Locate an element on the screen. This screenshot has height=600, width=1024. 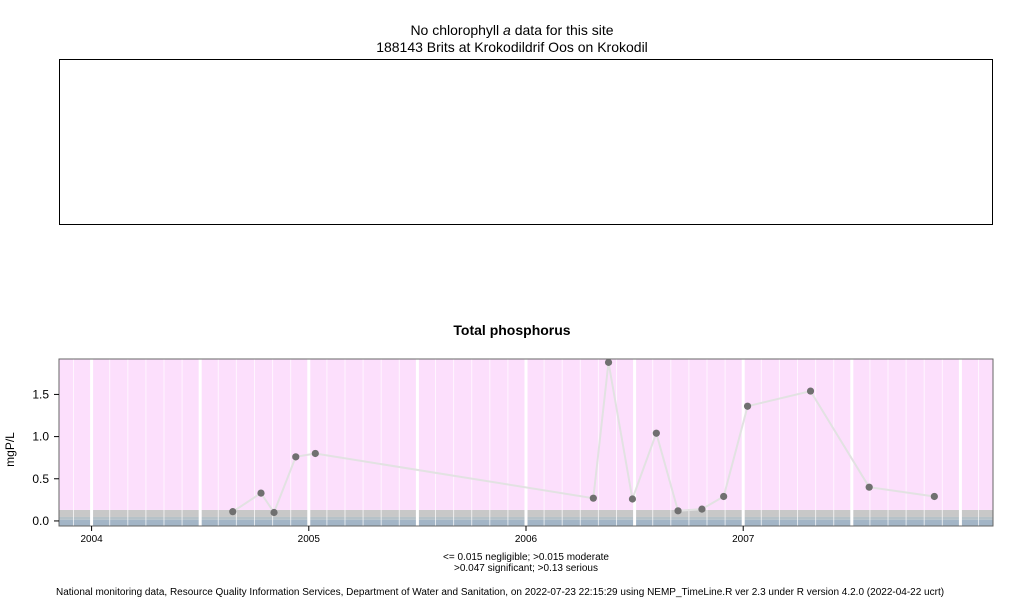
title-suffix: data for this site is located at coordinates (564, 30).